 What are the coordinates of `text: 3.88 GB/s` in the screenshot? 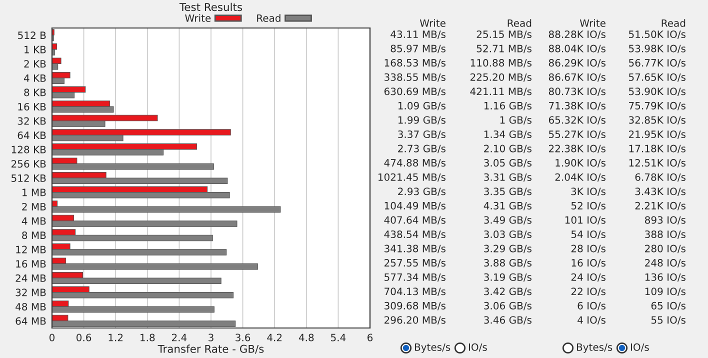 It's located at (508, 263).